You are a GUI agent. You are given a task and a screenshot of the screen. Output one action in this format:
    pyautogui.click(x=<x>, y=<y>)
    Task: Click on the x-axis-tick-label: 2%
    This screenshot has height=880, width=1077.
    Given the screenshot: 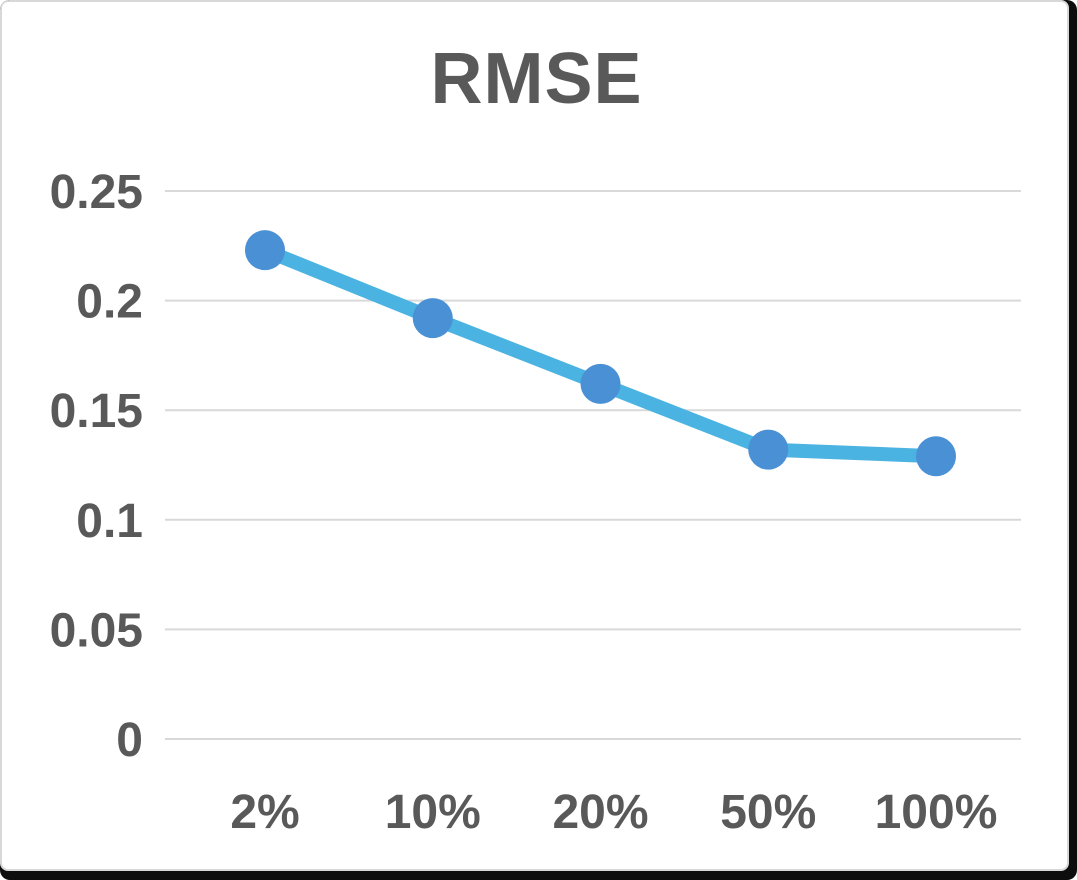 What is the action you would take?
    pyautogui.click(x=264, y=812)
    